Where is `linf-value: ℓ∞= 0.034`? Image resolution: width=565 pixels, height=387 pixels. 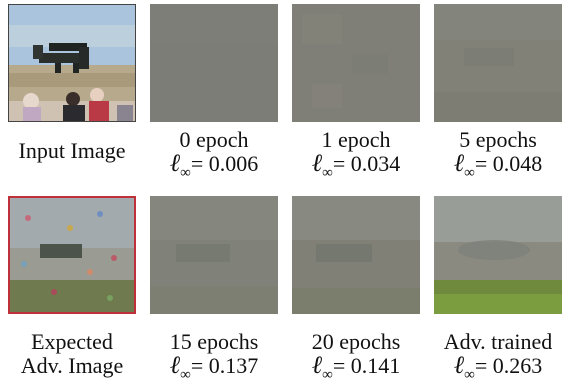 linf-value: ℓ∞= 0.034 is located at coordinates (356, 165).